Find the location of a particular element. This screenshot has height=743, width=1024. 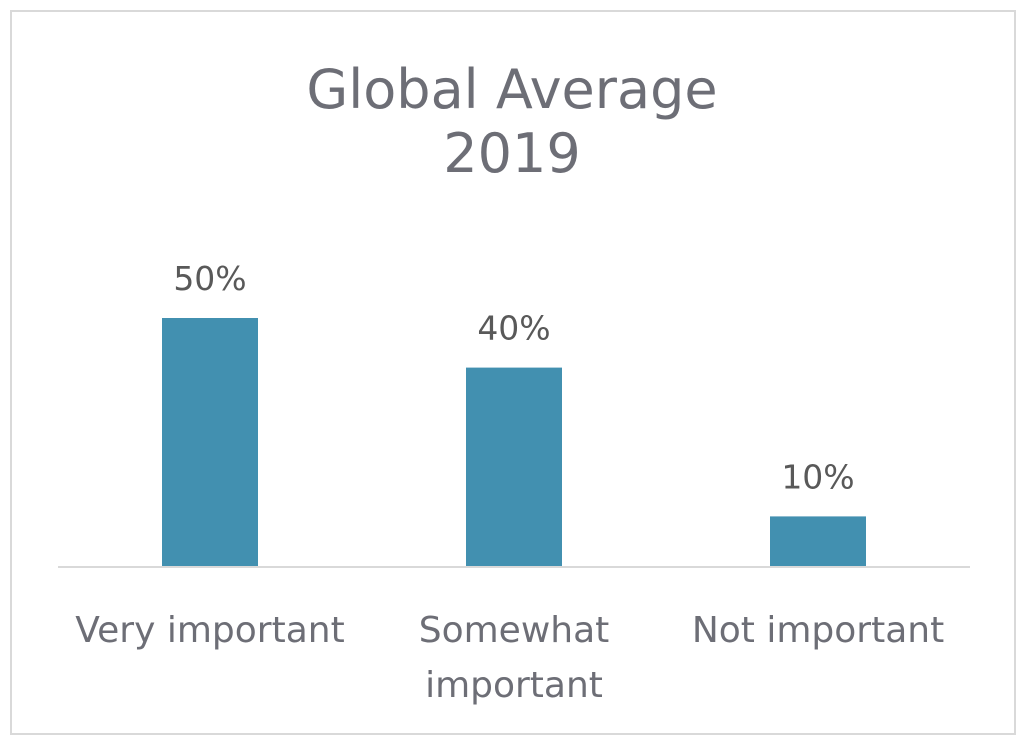

chart-title-line-2: 2019 is located at coordinates (512, 153).